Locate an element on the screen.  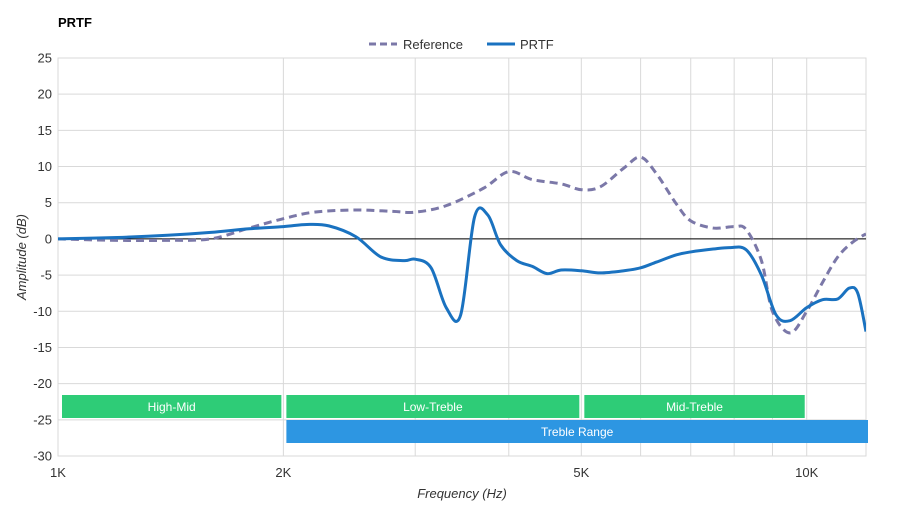
y-tick-labels: 25 20 15 10 5 0 -5 -10 -15 -20 -25 -30 is located at coordinates (42, 257).